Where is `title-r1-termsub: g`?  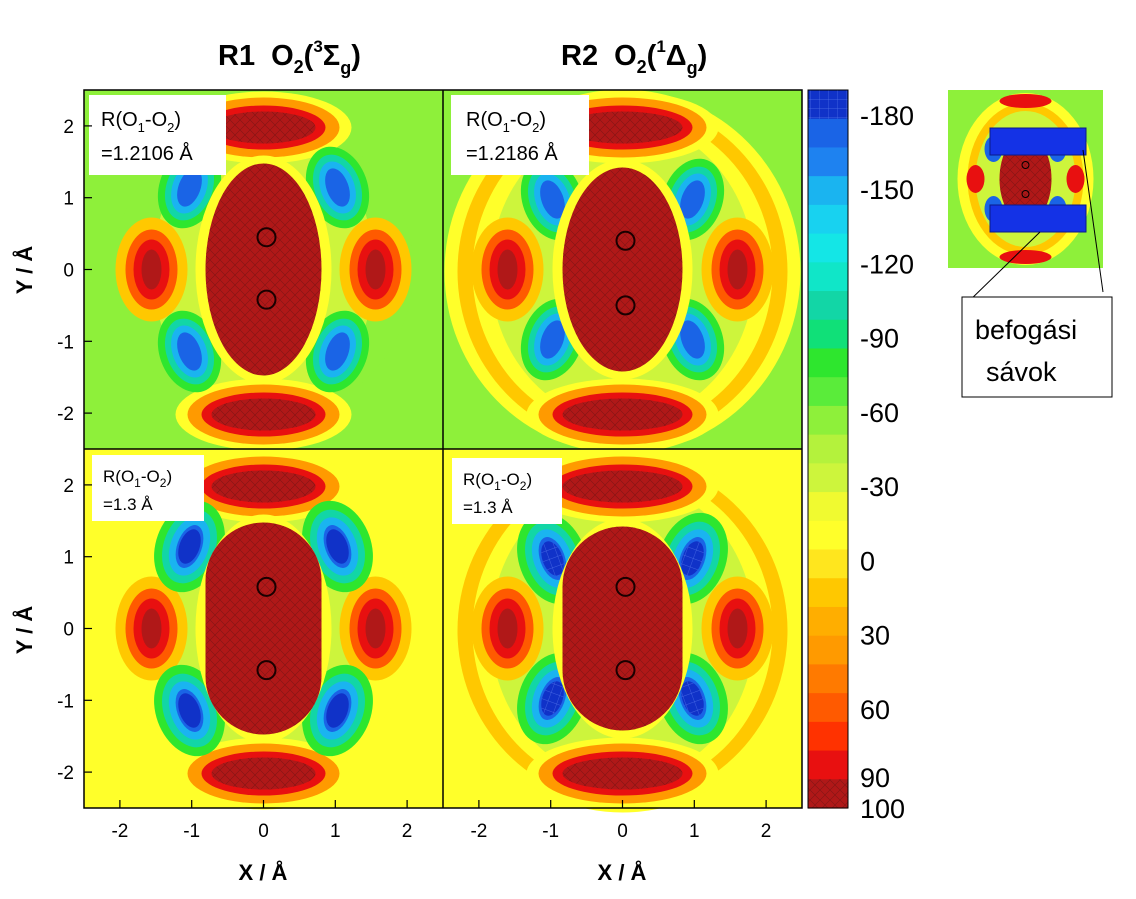 title-r1-termsub: g is located at coordinates (345, 68).